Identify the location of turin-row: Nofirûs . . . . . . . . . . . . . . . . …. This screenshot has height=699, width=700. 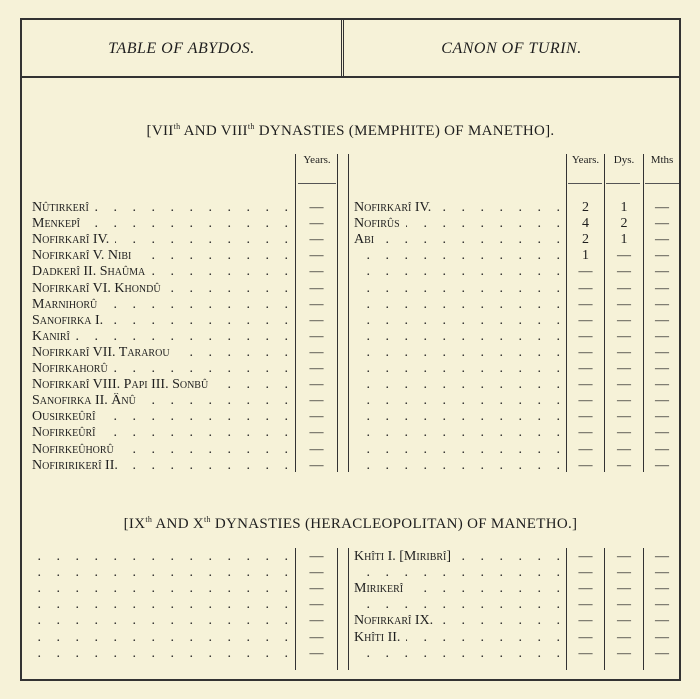
(457, 224).